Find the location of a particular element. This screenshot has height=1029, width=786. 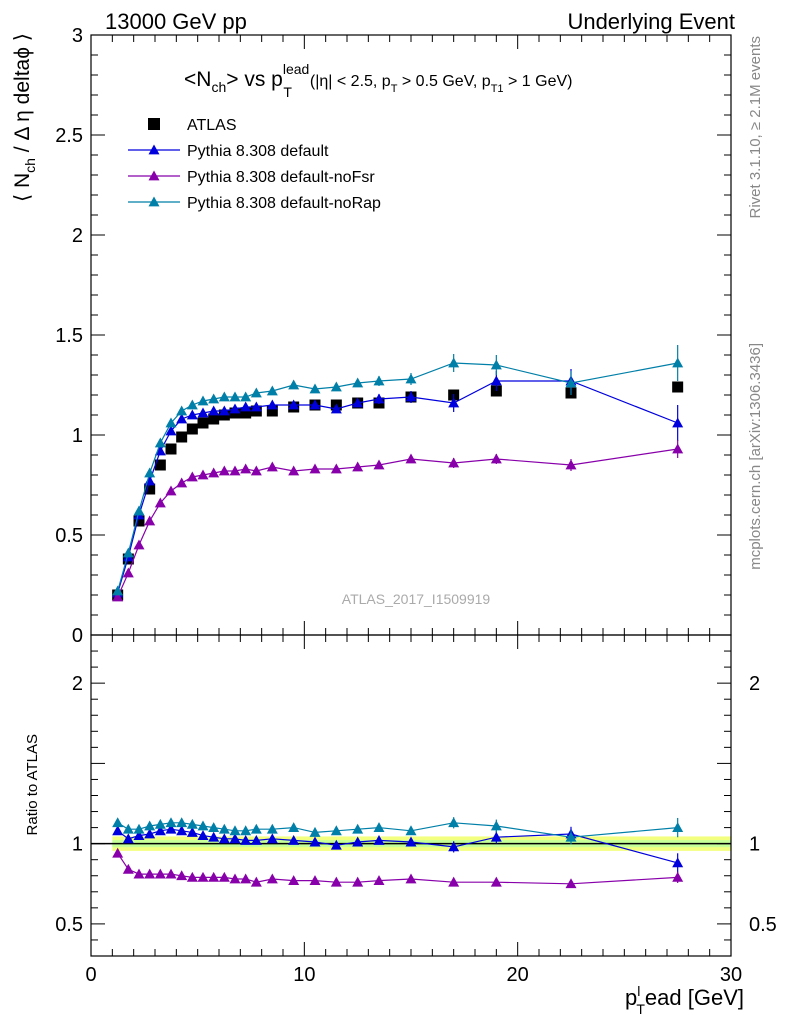

main-ytick-label: 2.5 is located at coordinates (69, 136).